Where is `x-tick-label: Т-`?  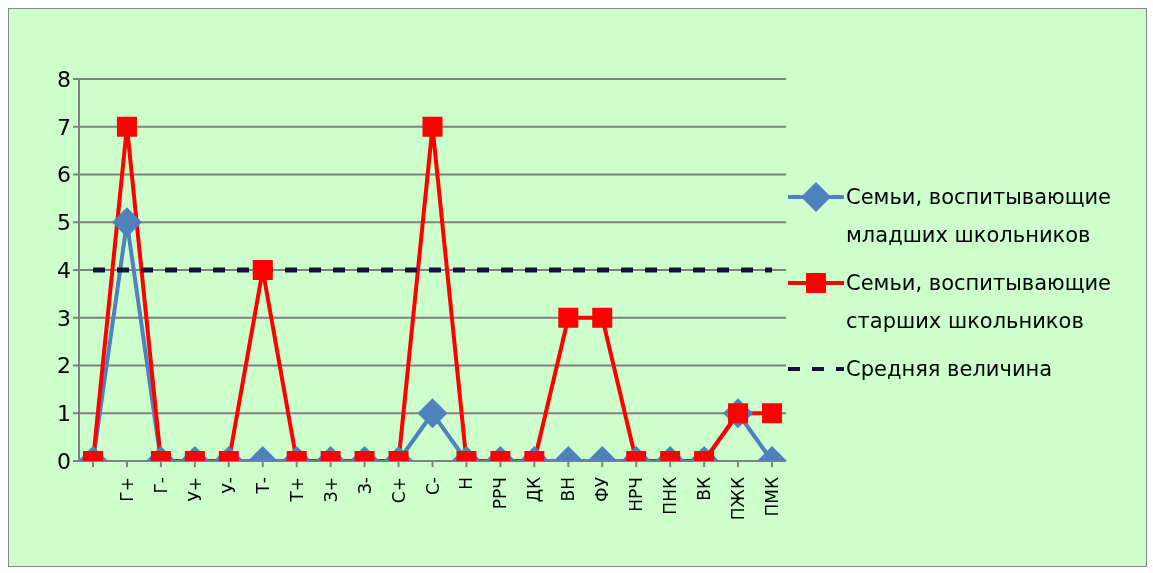 x-tick-label: Т- is located at coordinates (262, 486).